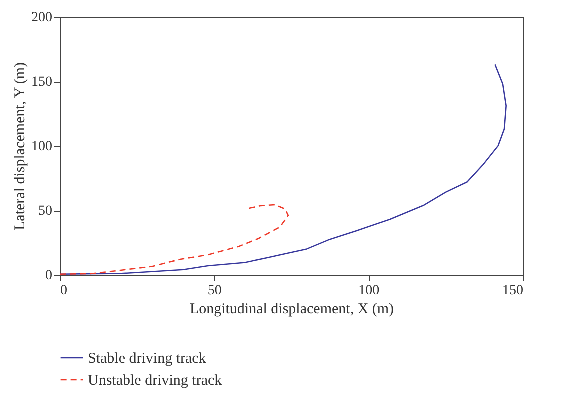 This screenshot has height=413, width=561. Describe the element at coordinates (174, 240) in the screenshot. I see `line-series` at that location.